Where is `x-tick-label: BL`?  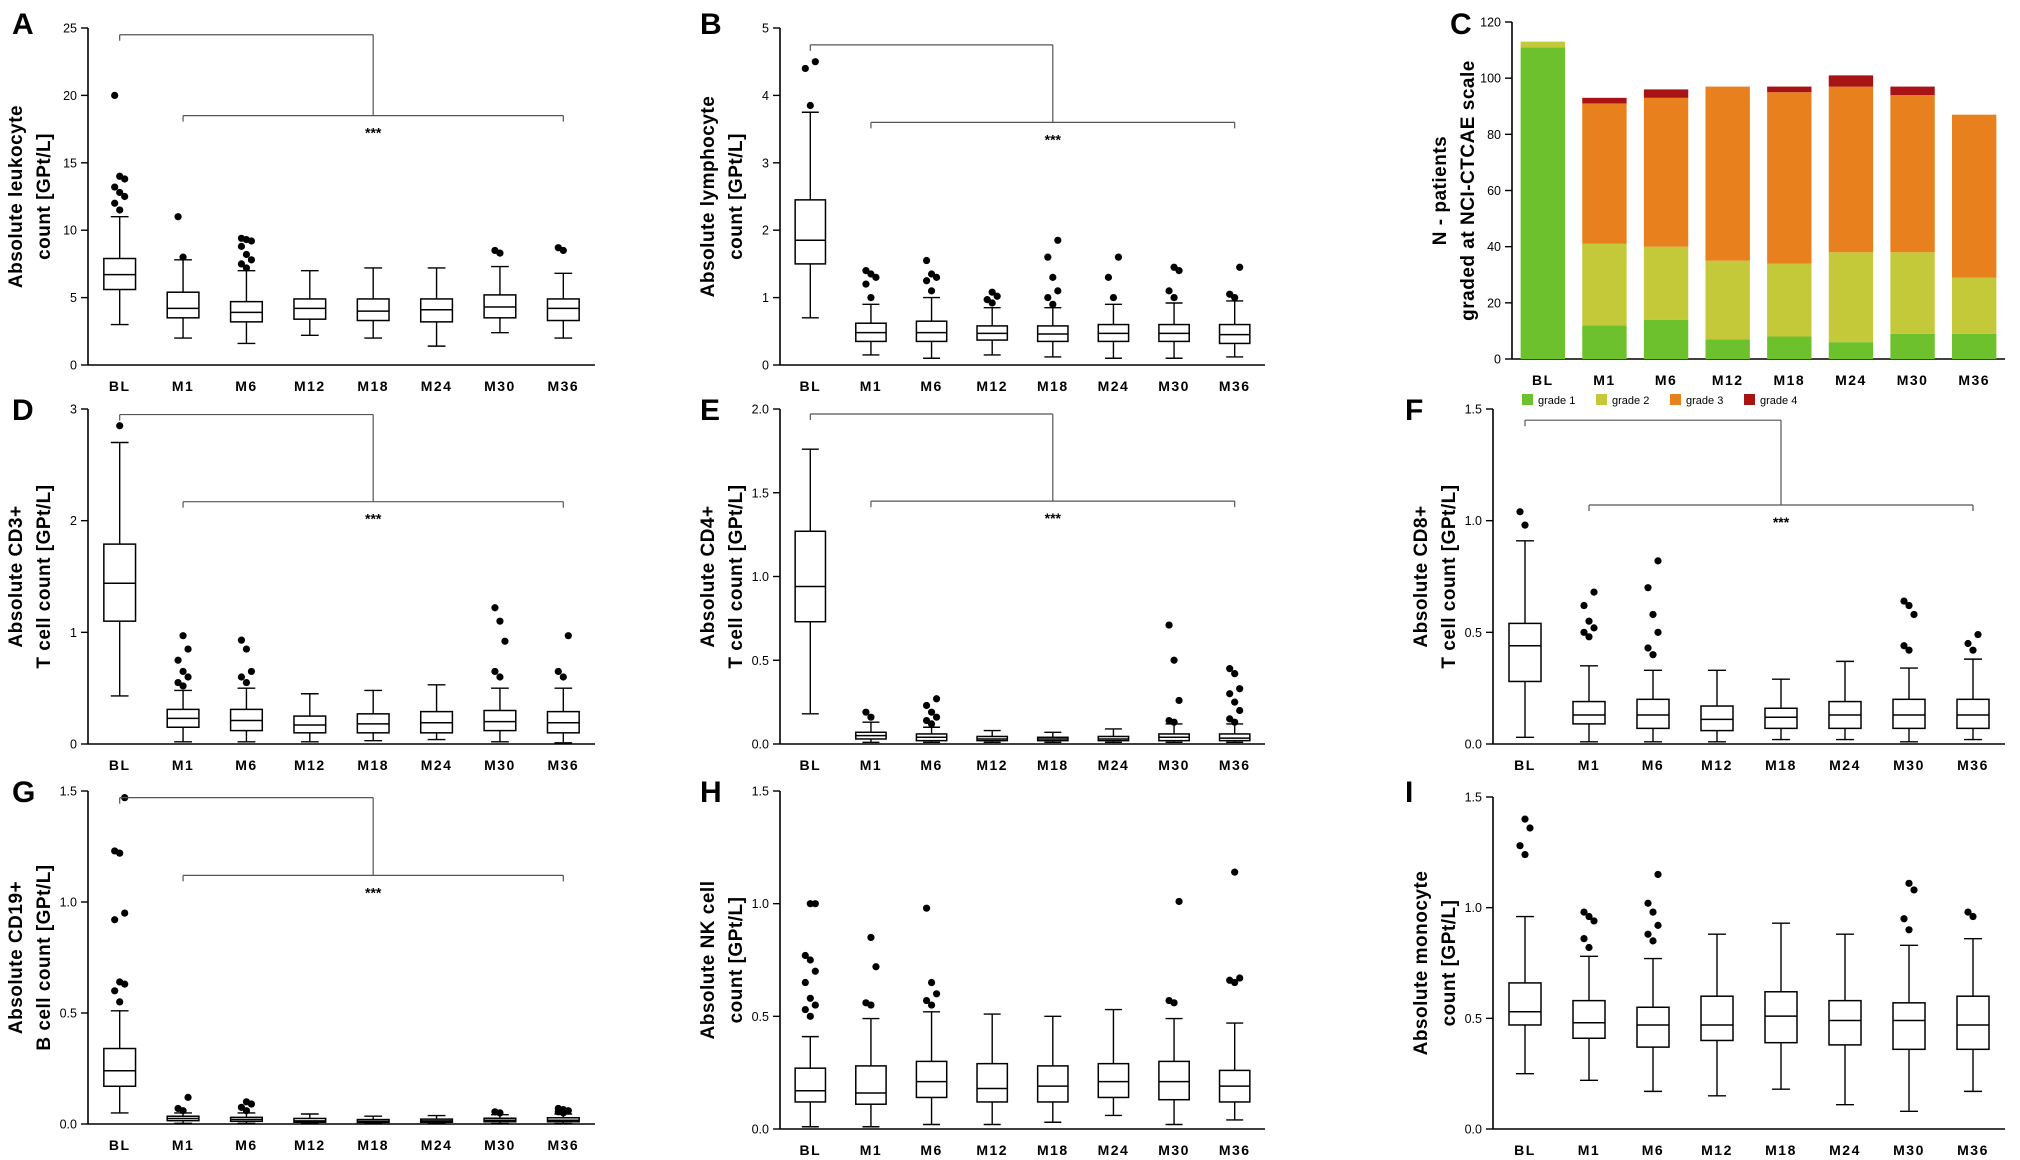 x-tick-label: BL is located at coordinates (120, 765).